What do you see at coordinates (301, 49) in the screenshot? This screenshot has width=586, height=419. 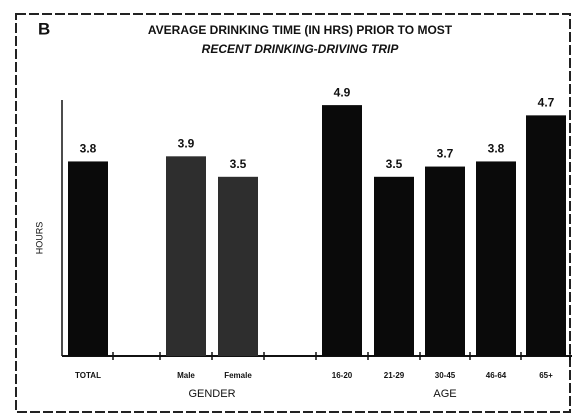 I see `chart-title: RECENT DRINKING-DRIVING TRIP` at bounding box center [301, 49].